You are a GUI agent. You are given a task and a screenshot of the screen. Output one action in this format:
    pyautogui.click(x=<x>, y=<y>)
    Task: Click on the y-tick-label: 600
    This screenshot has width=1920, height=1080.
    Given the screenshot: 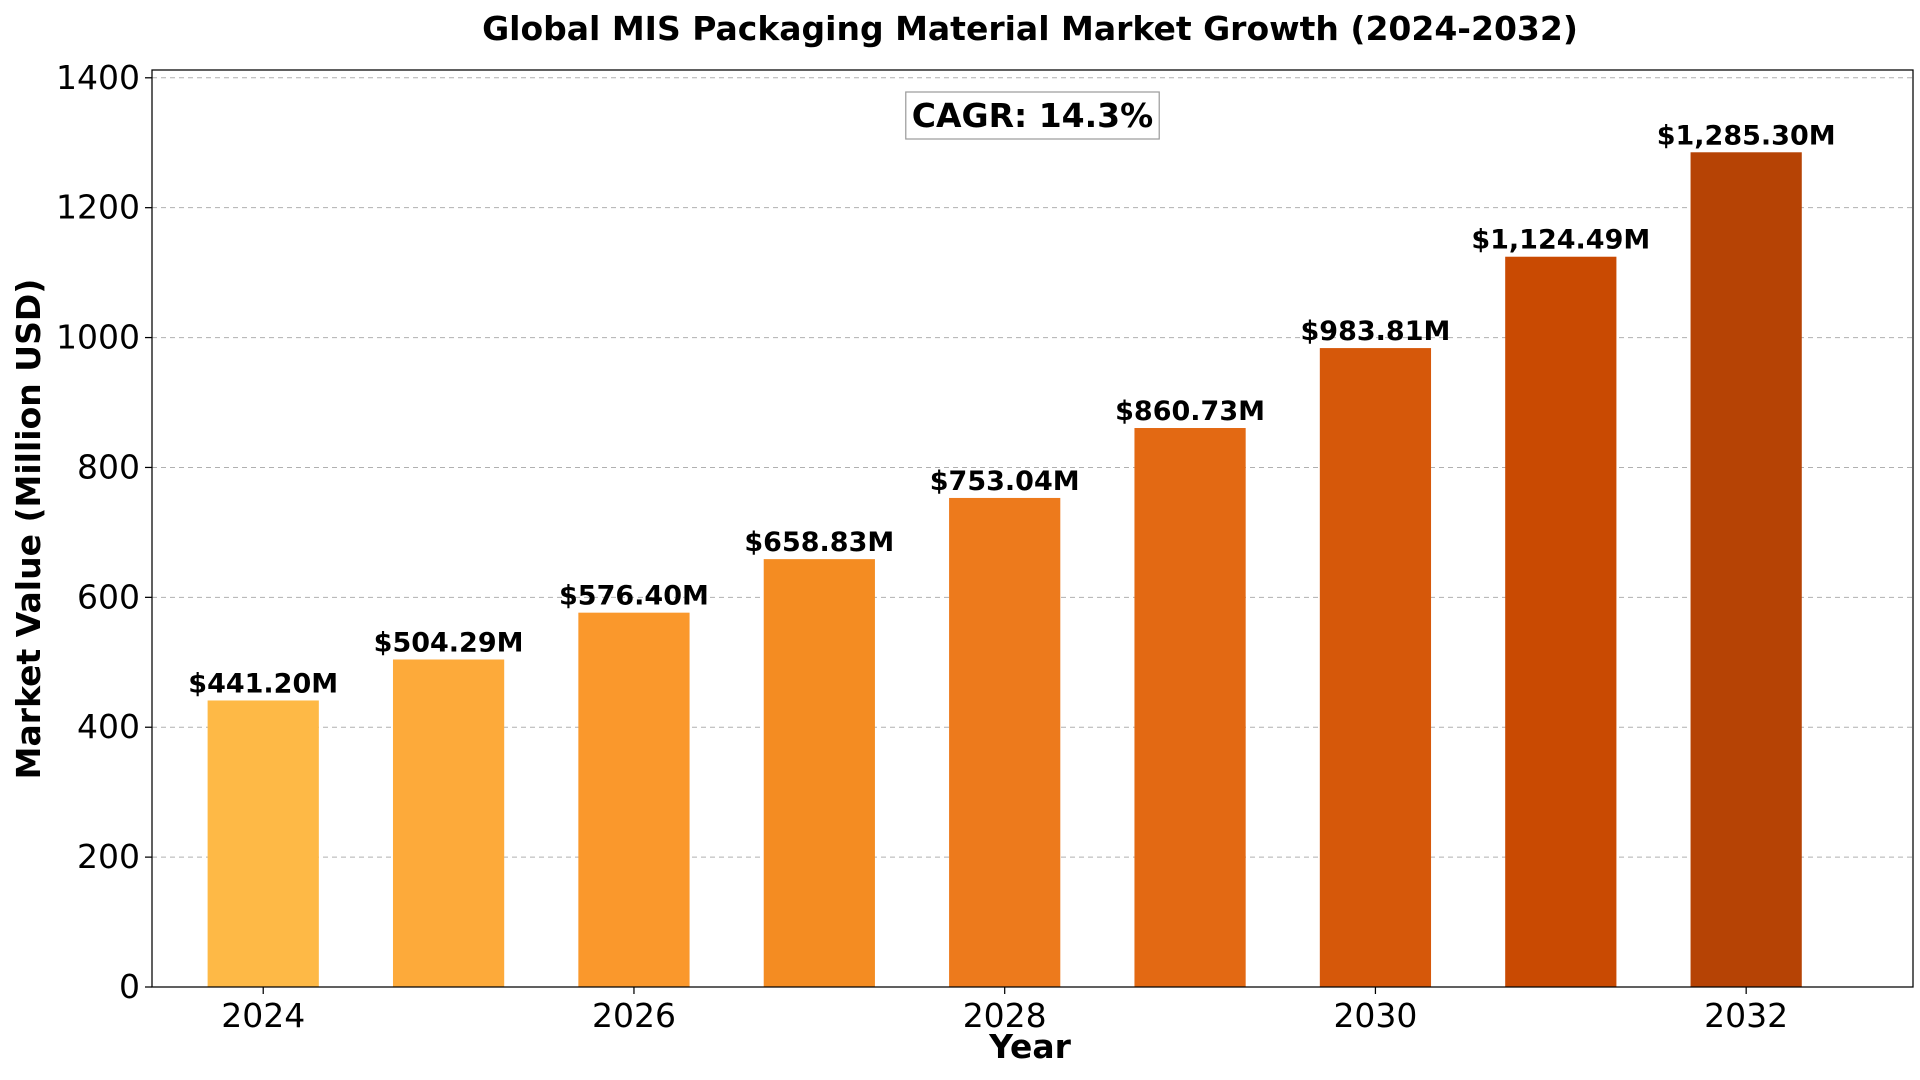 What is the action you would take?
    pyautogui.click(x=108, y=596)
    